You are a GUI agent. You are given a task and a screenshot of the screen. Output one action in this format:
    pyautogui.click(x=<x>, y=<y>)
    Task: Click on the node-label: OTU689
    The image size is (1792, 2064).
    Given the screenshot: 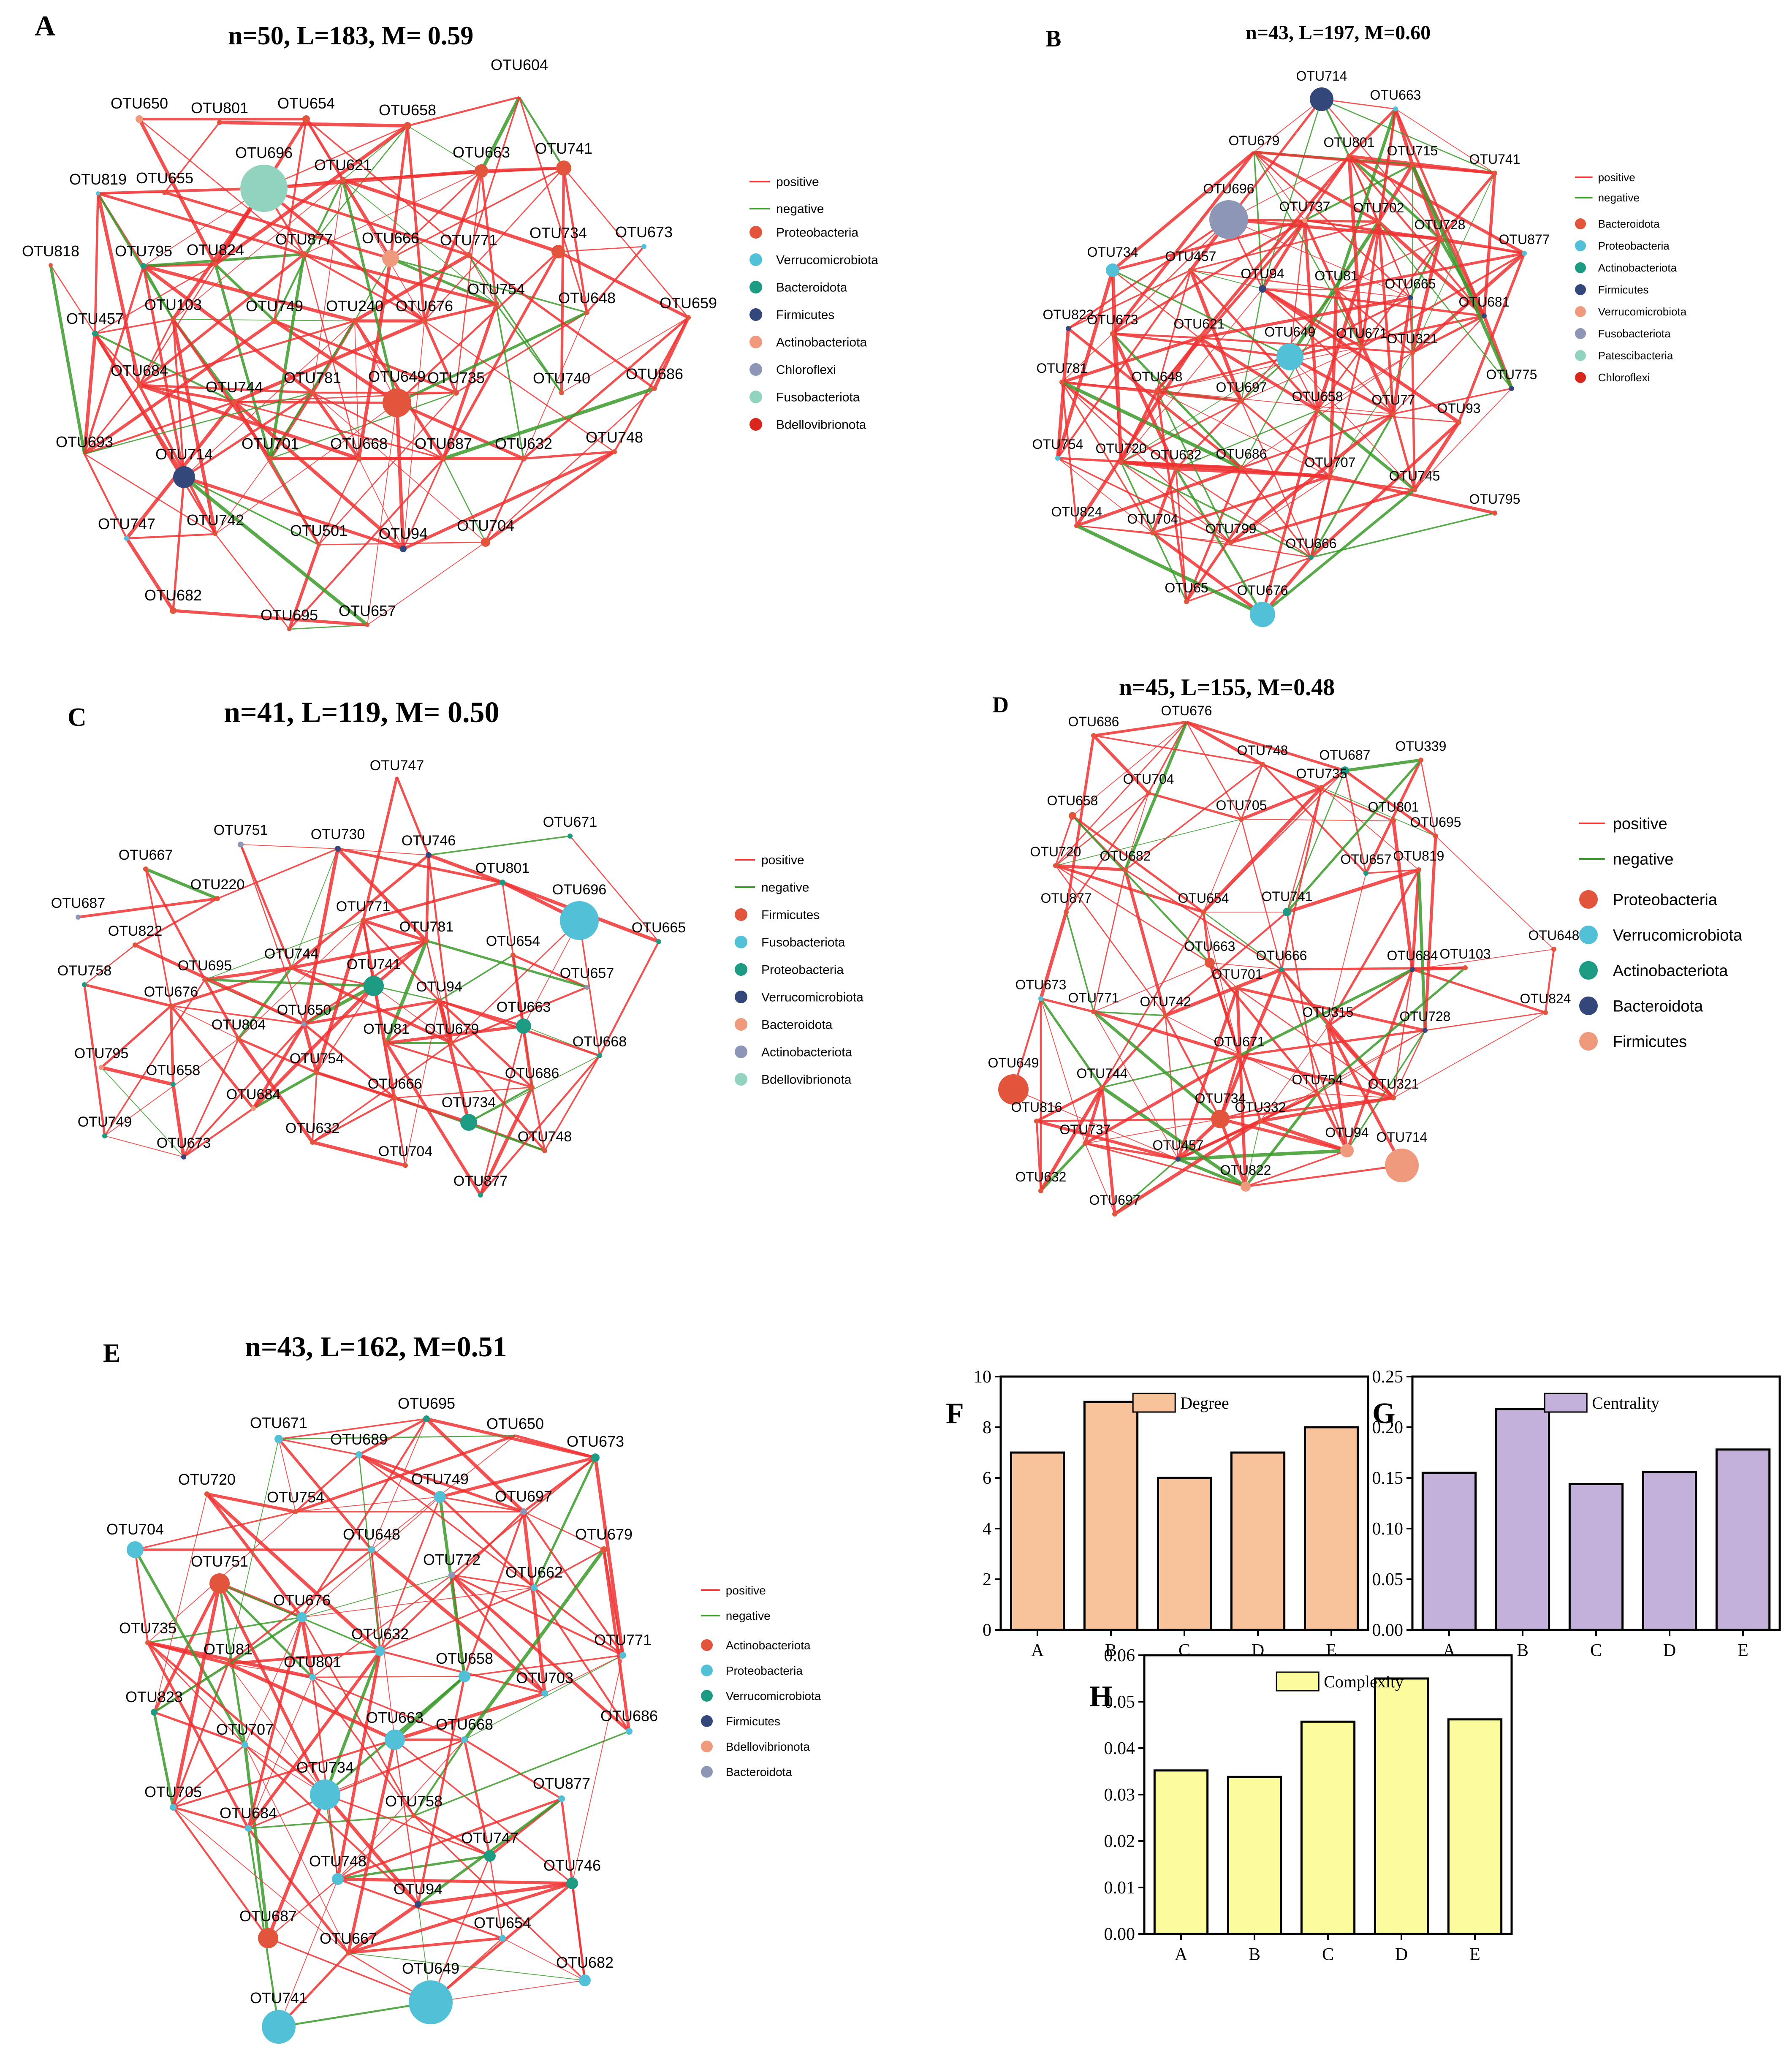 What is the action you would take?
    pyautogui.click(x=359, y=1440)
    